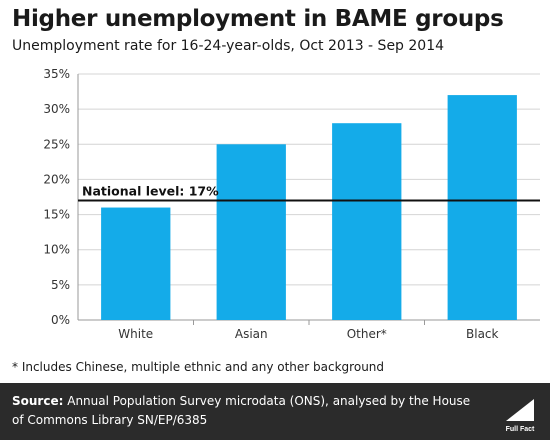 The height and width of the screenshot is (440, 550). What do you see at coordinates (38, 401) in the screenshot?
I see `source-label: Source:` at bounding box center [38, 401].